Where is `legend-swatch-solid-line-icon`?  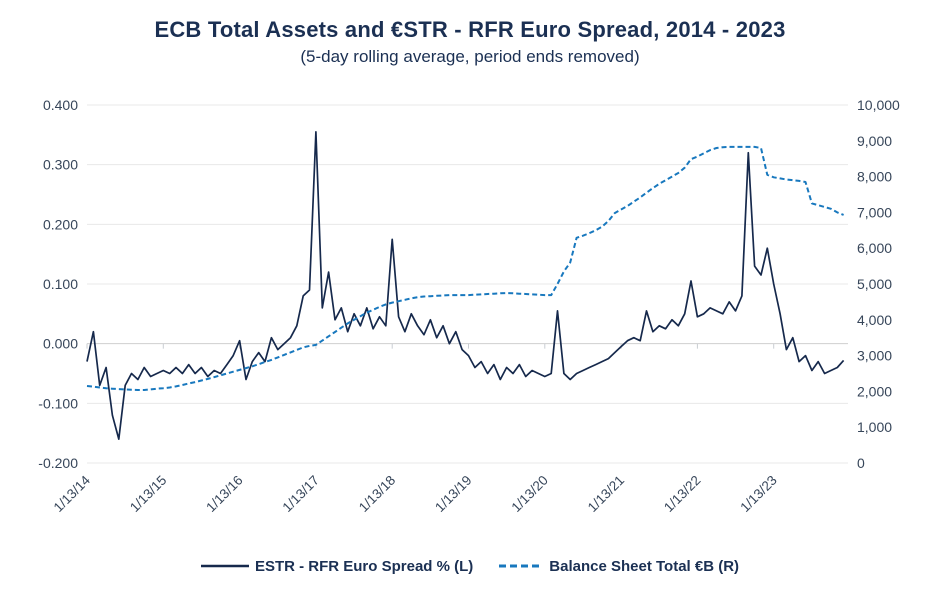 legend-swatch-solid-line-icon is located at coordinates (224, 566).